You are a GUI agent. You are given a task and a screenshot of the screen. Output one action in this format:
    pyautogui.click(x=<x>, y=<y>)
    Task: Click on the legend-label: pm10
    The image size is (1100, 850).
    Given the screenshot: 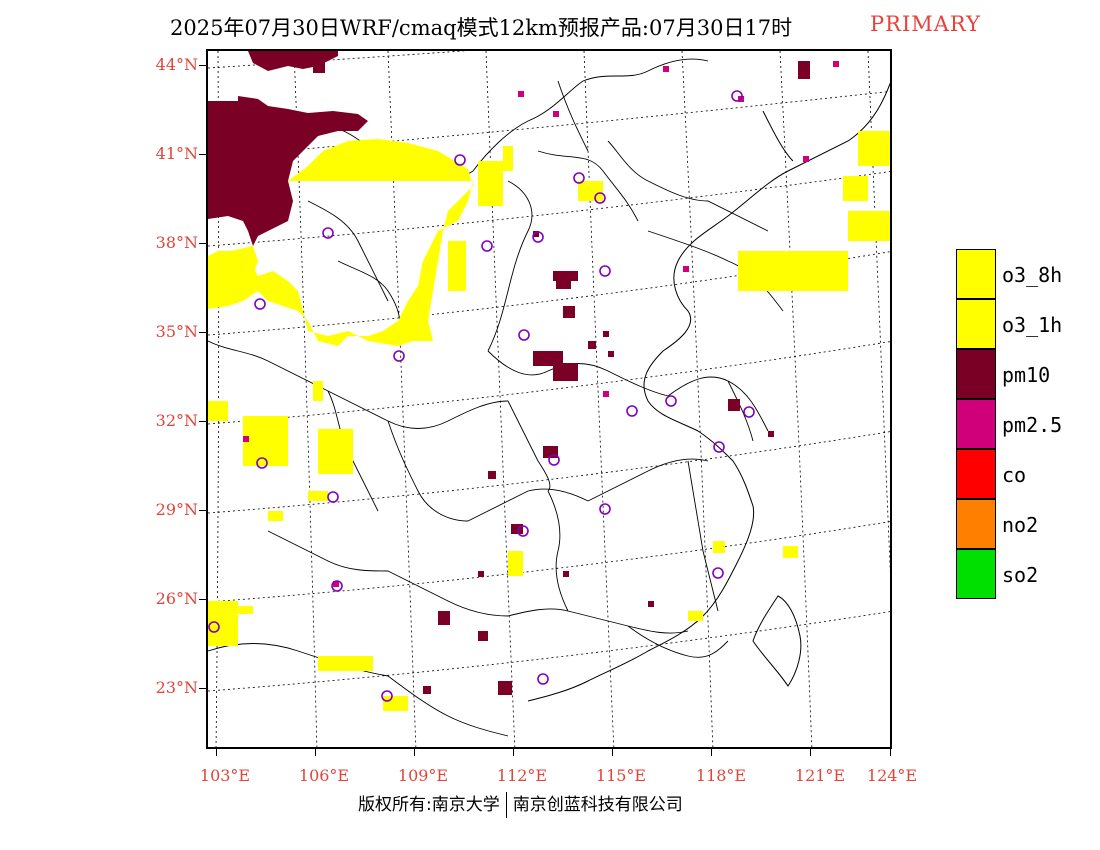 What is the action you would take?
    pyautogui.click(x=1026, y=375)
    